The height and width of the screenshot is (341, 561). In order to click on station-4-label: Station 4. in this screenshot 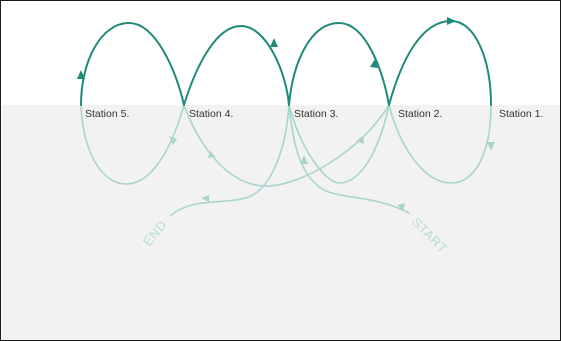, I will do `click(211, 114)`.